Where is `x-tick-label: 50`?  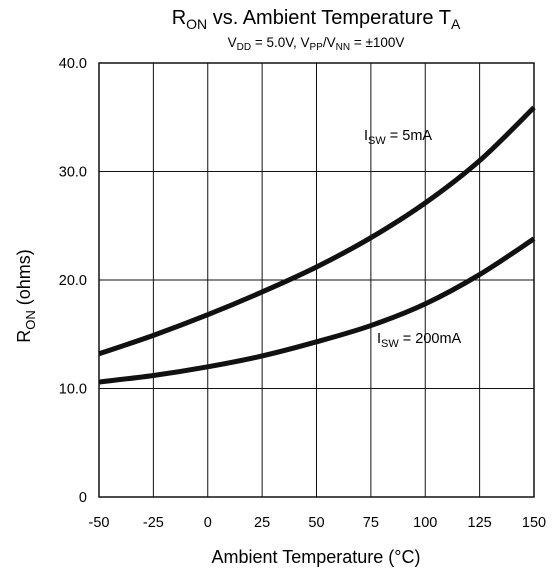
x-tick-label: 50 is located at coordinates (316, 523).